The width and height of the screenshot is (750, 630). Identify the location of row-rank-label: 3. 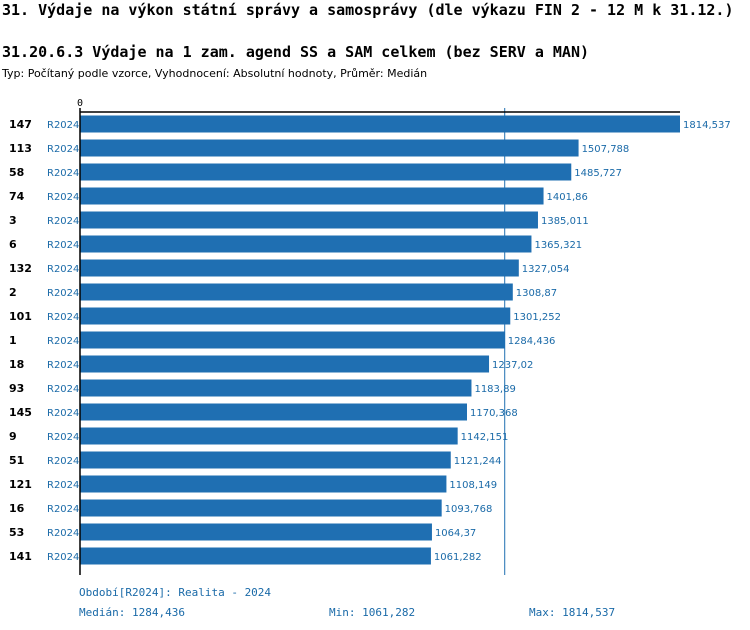
(13, 220).